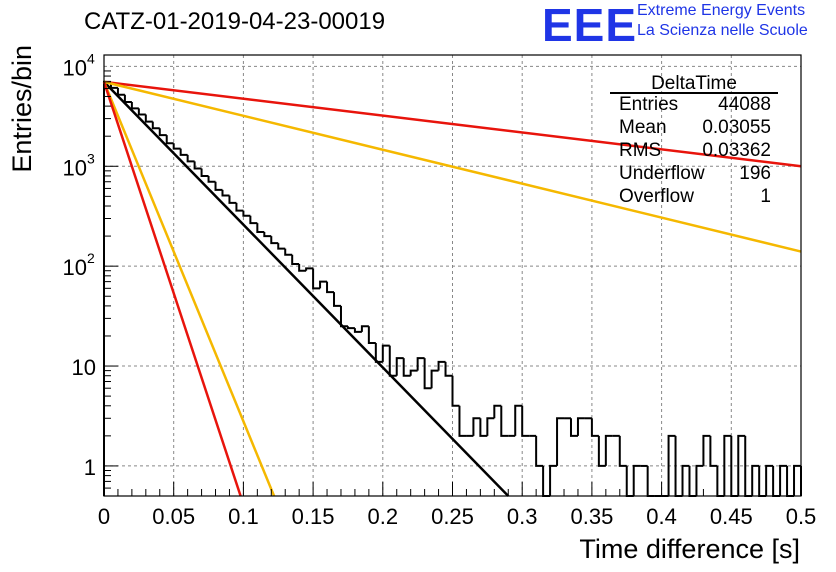 The height and width of the screenshot is (572, 836). Describe the element at coordinates (235, 21) in the screenshot. I see `chart-title: CATZ-01-2019-04-23-00019` at that location.